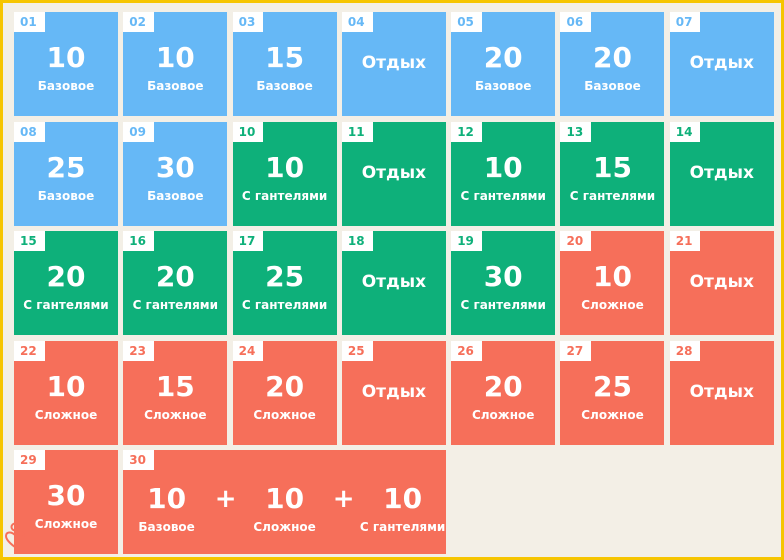 The height and width of the screenshot is (560, 784). What do you see at coordinates (466, 241) in the screenshot?
I see `day-number: 19` at bounding box center [466, 241].